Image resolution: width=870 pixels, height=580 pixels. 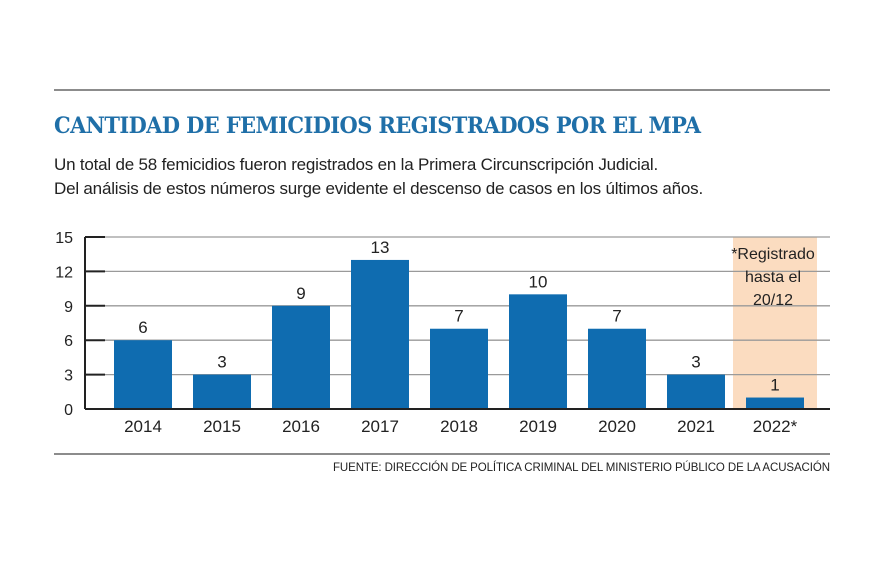 What do you see at coordinates (773, 254) in the screenshot?
I see `annotation-text: *Registrado` at bounding box center [773, 254].